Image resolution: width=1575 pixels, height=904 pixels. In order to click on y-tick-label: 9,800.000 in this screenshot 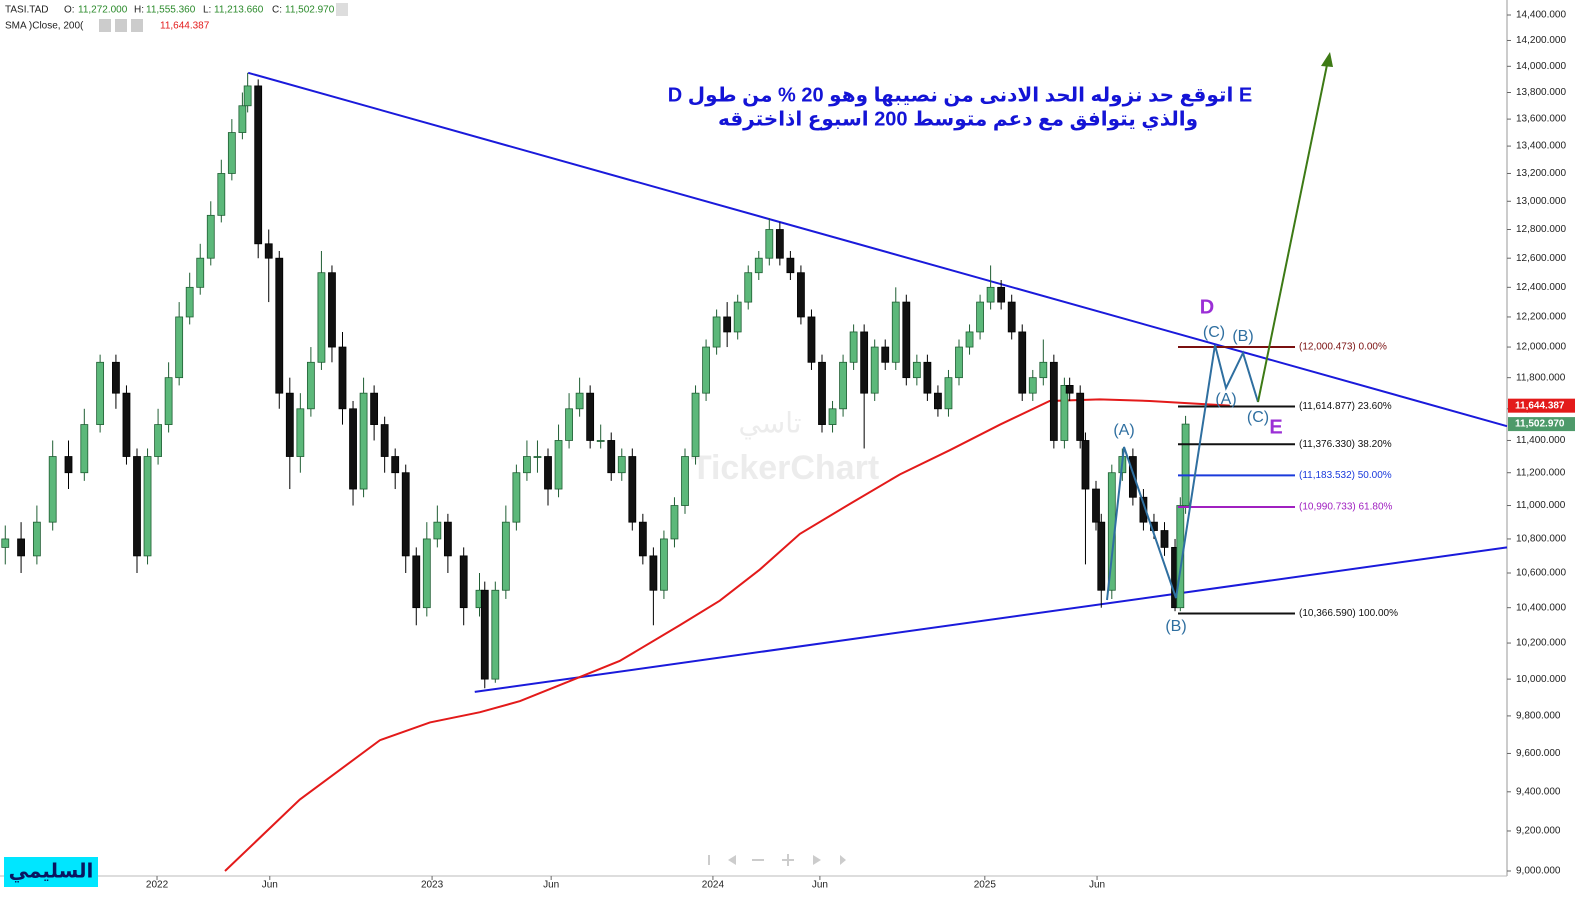, I will do `click(1538, 716)`.